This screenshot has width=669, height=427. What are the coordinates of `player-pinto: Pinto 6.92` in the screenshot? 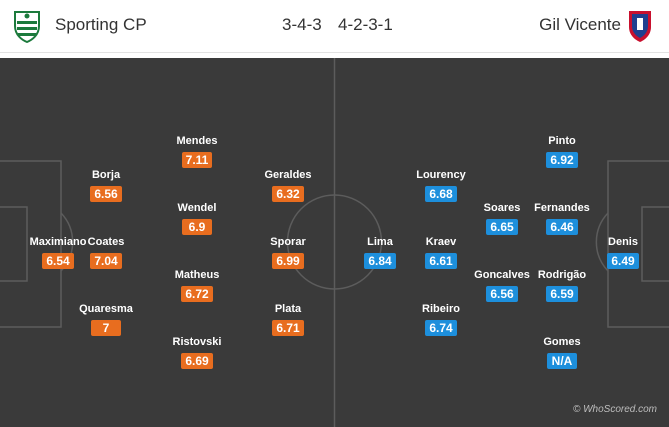 It's located at (562, 151).